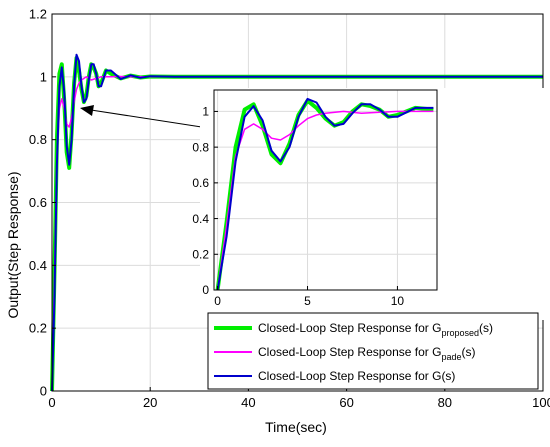 The width and height of the screenshot is (550, 447). Describe the element at coordinates (541, 402) in the screenshot. I see `x-tick-label: 100` at that location.